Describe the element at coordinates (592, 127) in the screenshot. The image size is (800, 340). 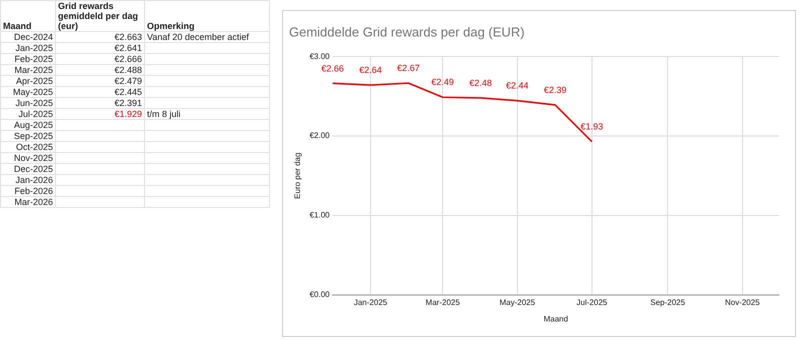
I see `data-label: €1.93` at that location.